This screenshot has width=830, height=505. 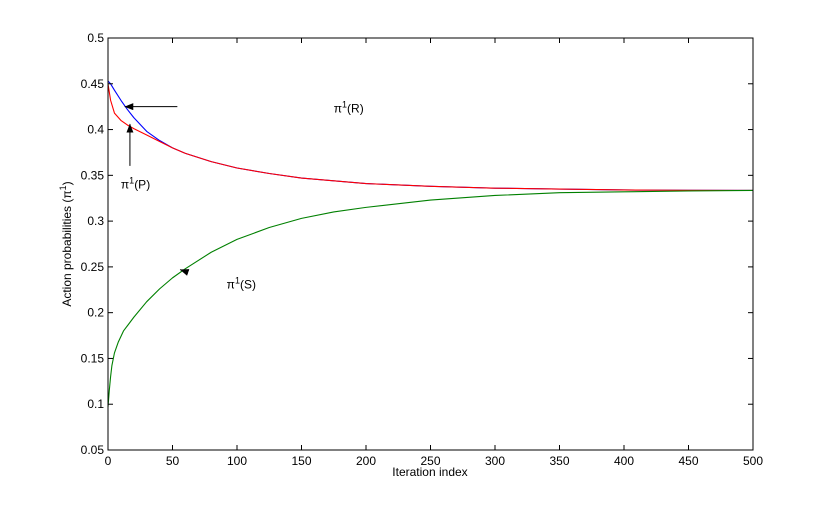 What do you see at coordinates (63, 187) in the screenshot?
I see `y-axis-label-superscript: 1` at bounding box center [63, 187].